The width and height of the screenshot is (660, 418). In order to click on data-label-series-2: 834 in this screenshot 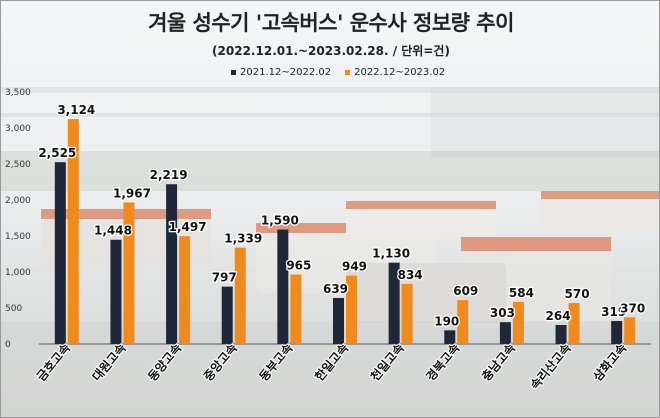, I will do `click(410, 275)`.